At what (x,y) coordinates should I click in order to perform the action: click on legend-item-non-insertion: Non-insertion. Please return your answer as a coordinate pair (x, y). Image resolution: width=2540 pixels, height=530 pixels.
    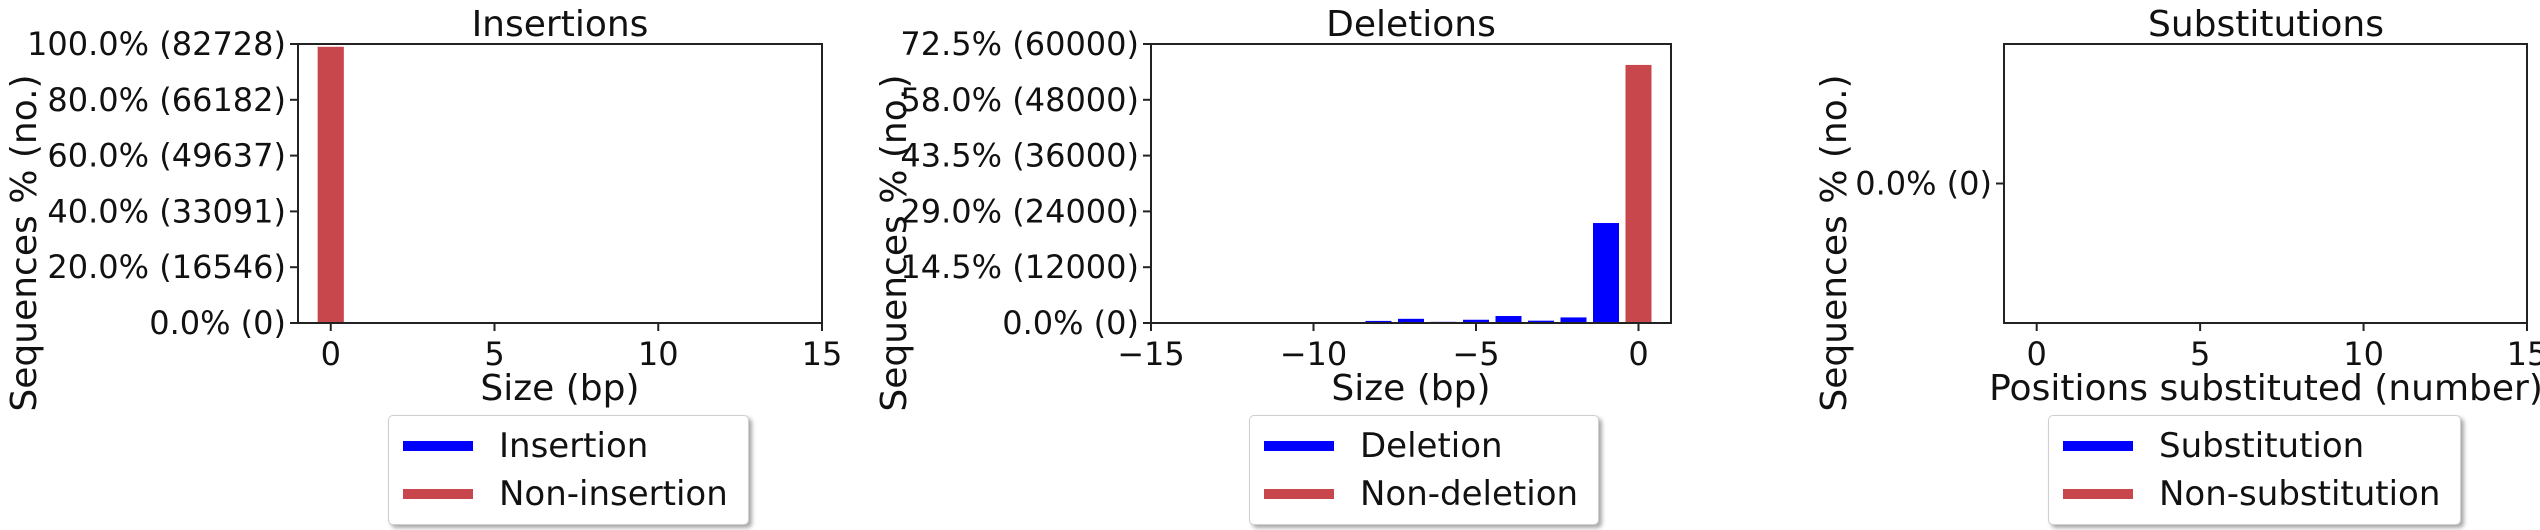
    Looking at the image, I should click on (565, 494).